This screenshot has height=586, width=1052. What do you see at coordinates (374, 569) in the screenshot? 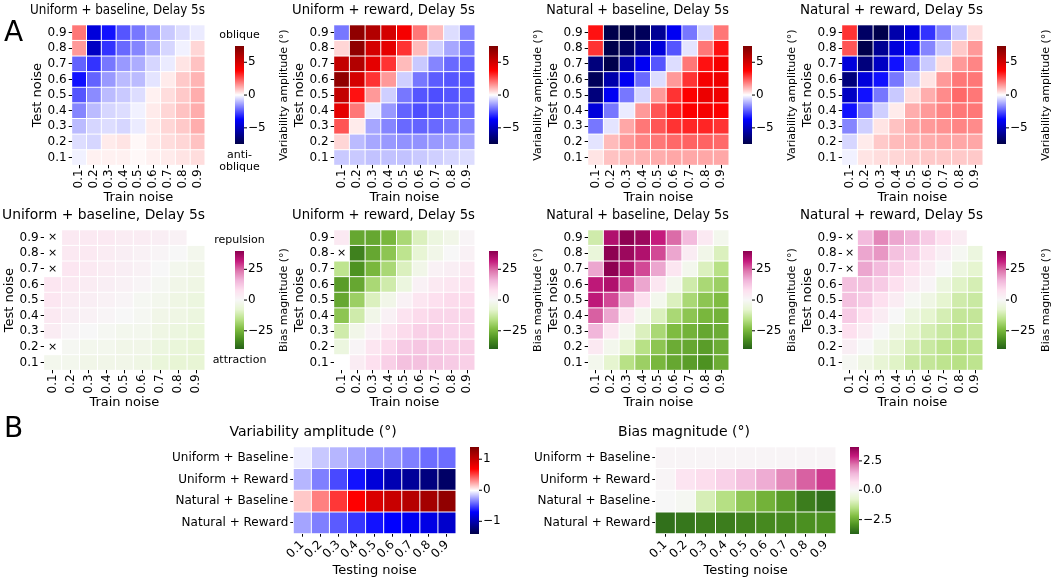
I see `x-axis-title: Testing noise` at bounding box center [374, 569].